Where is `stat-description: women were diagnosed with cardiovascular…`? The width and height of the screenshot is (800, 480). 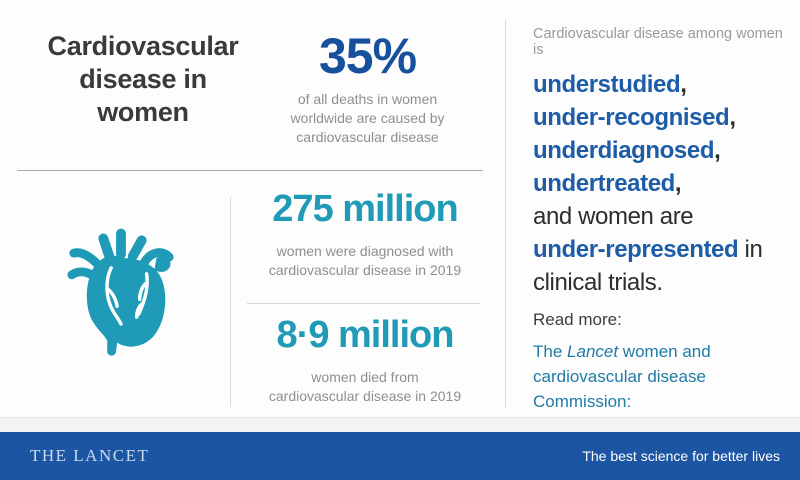
stat-description: women were diagnosed with cardiovascular… is located at coordinates (365, 260).